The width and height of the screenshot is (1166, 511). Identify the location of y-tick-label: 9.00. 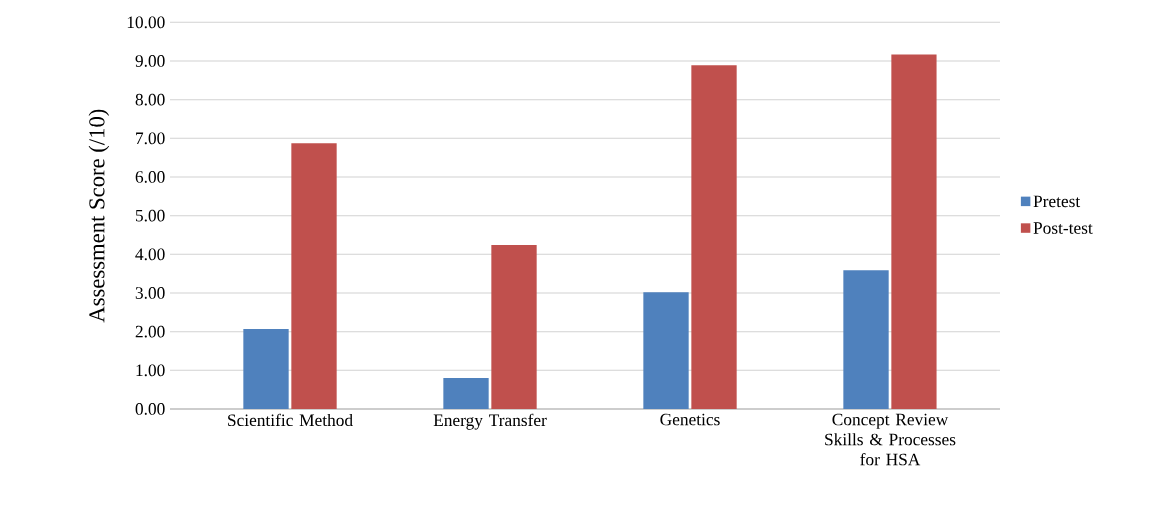
(150, 61).